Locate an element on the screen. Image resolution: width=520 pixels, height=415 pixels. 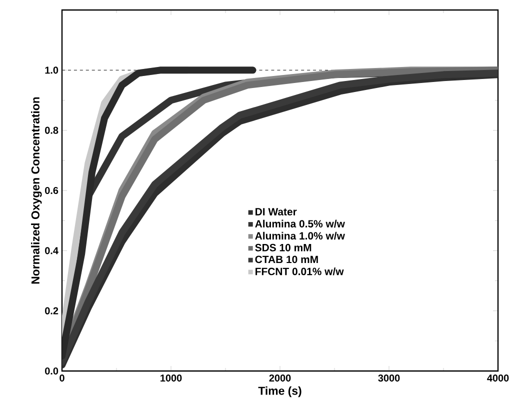
x-tick-label: 2000 is located at coordinates (280, 378).